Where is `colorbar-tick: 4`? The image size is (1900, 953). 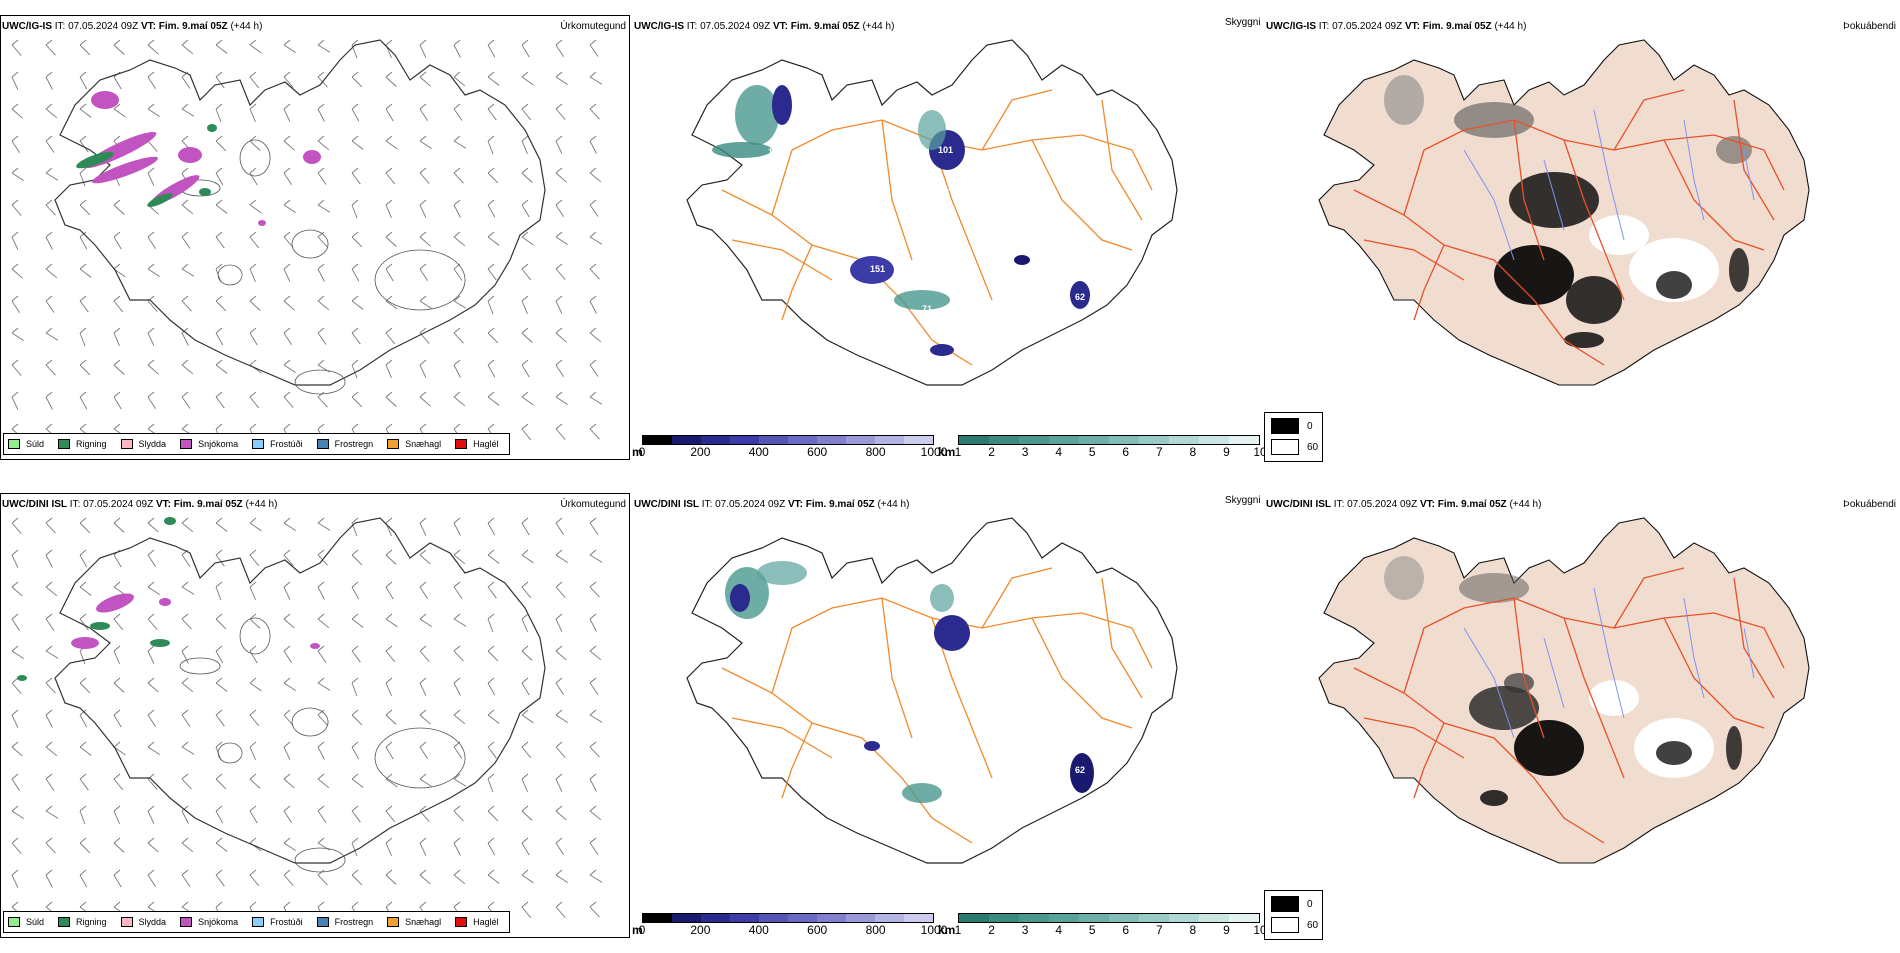 colorbar-tick: 4 is located at coordinates (1058, 452).